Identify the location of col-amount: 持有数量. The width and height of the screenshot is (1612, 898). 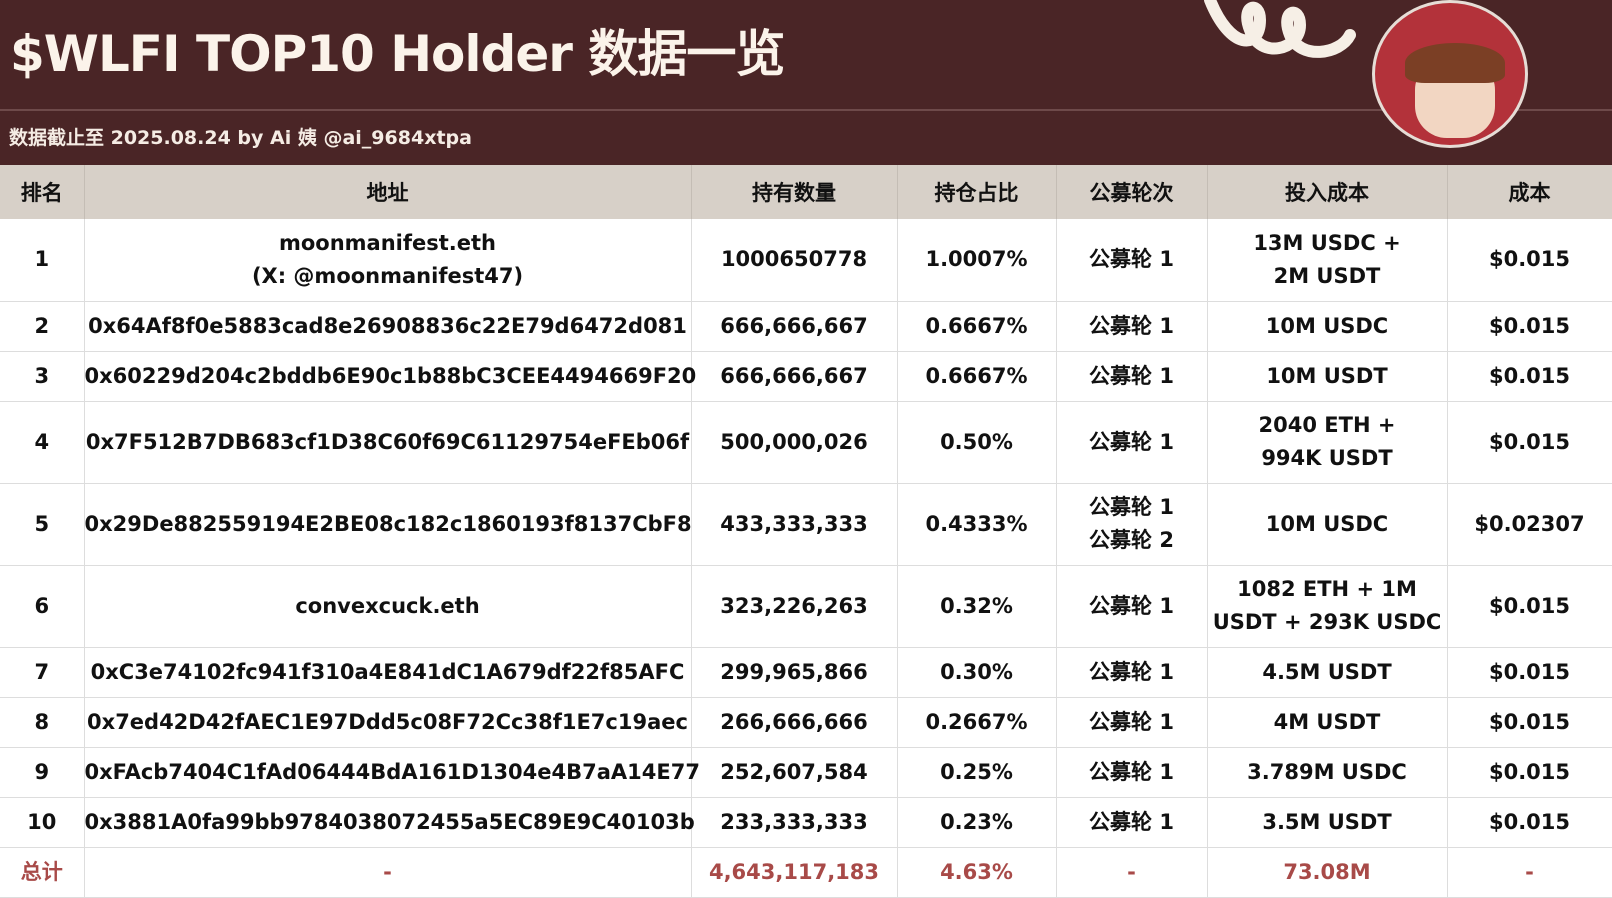
(794, 192).